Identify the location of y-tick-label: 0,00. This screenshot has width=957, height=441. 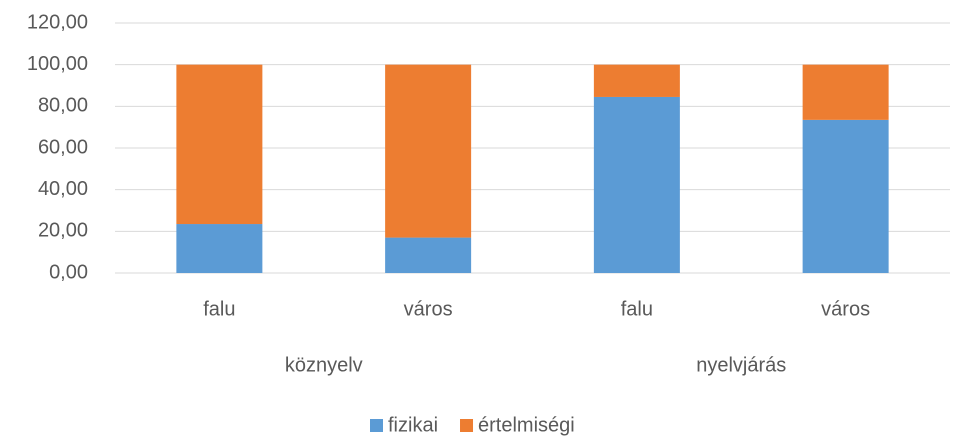
(68, 272).